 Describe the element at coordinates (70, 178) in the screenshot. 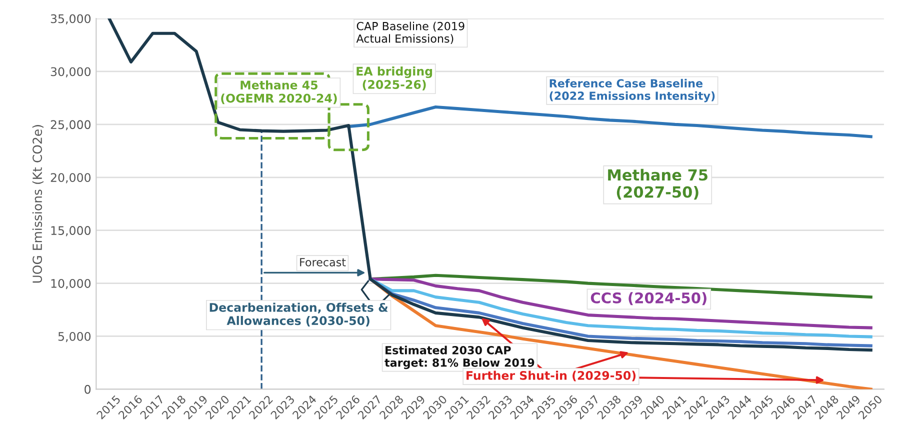

I see `y-tick-label: 20,000` at that location.